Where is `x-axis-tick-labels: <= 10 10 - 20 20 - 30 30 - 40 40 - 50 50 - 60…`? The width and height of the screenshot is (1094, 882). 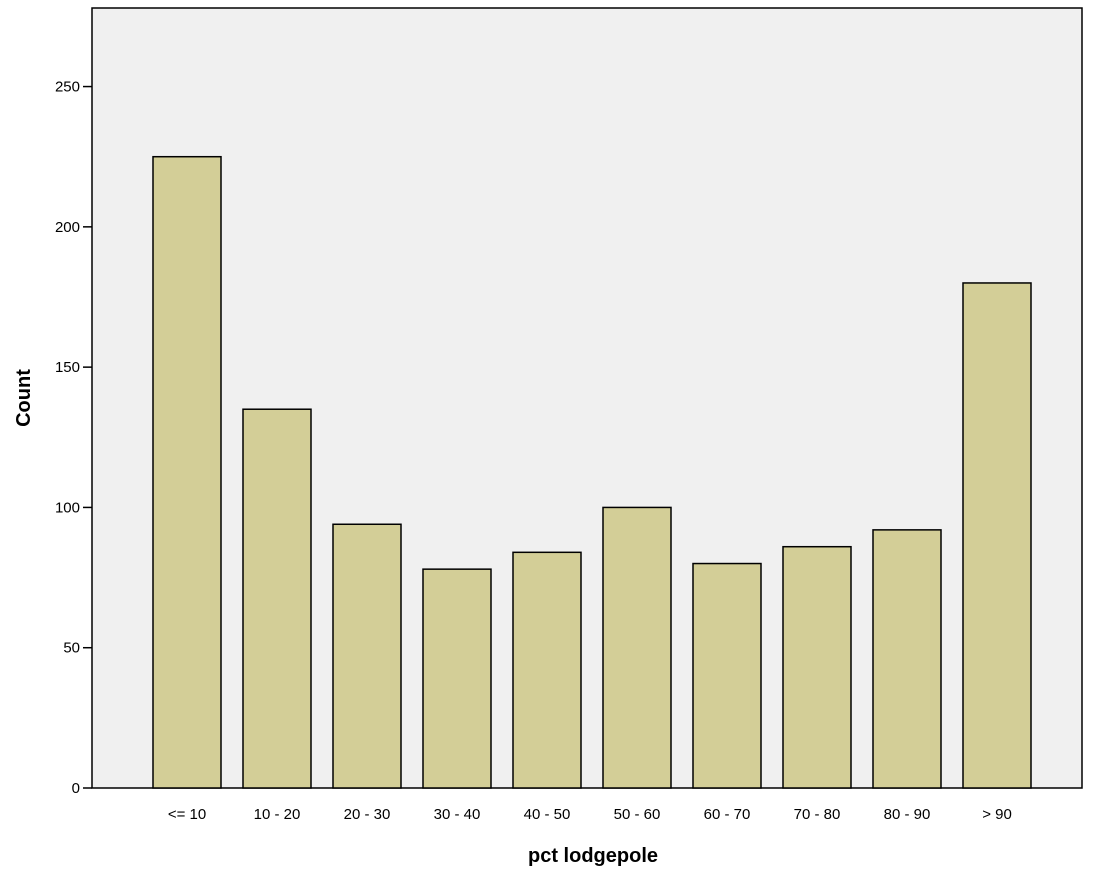
x-axis-tick-labels: <= 10 10 - 20 20 - 30 30 - 40 40 - 50 50 - 60… is located at coordinates (590, 814).